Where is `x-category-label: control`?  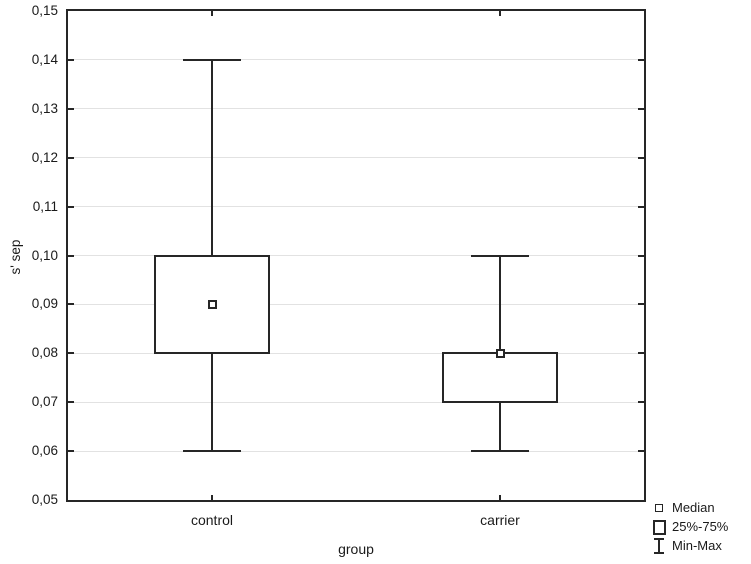 x-category-label: control is located at coordinates (212, 520).